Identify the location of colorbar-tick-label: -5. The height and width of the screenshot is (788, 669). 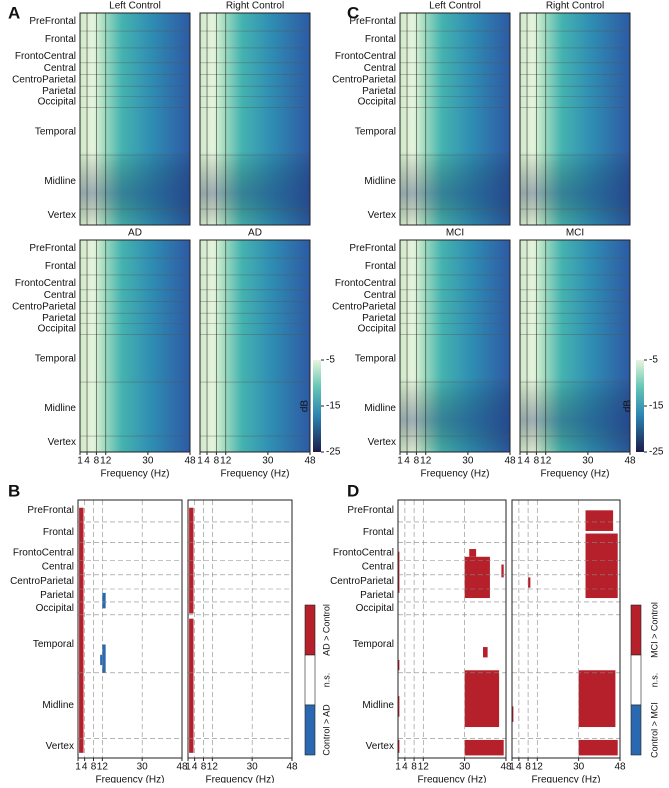
(653, 360).